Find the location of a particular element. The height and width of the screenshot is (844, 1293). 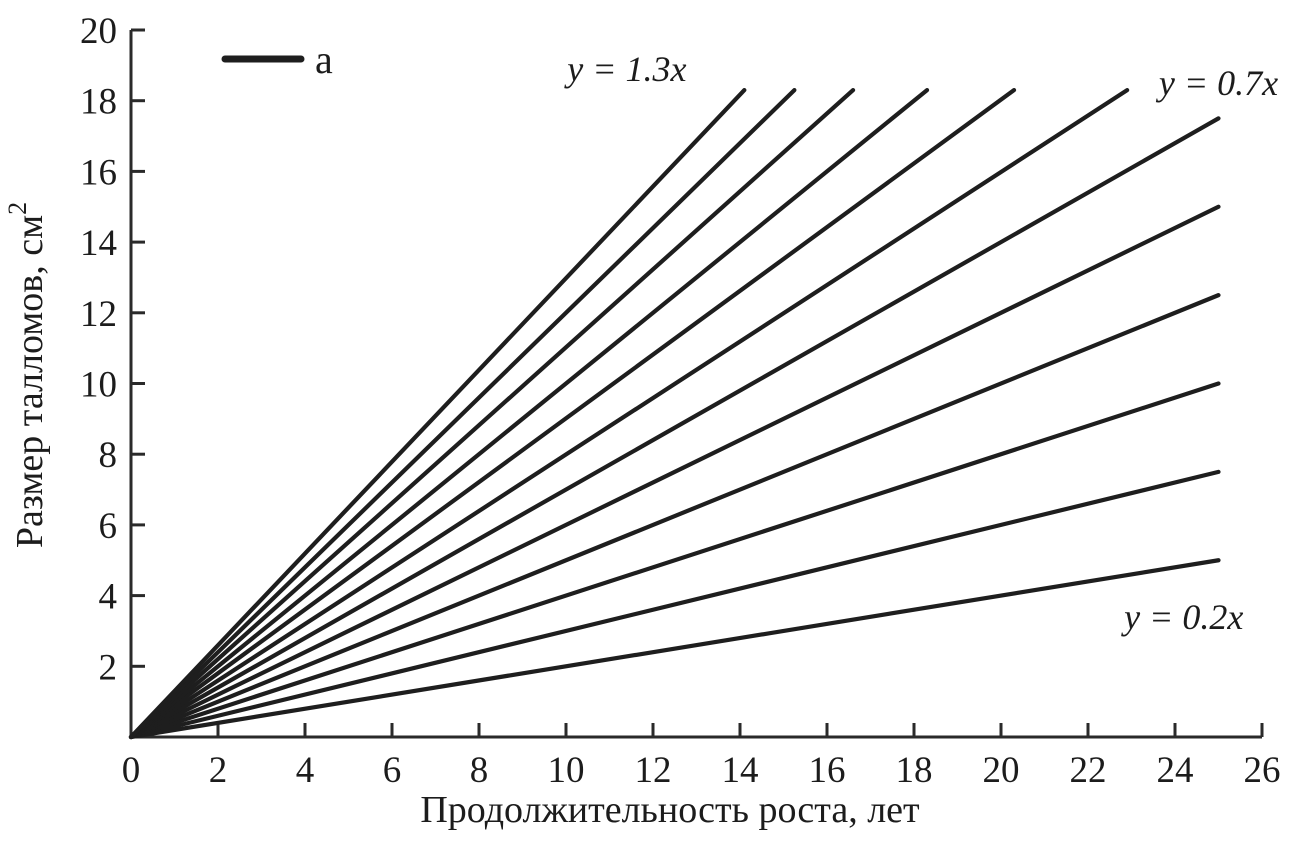

x-tick-label: 20 is located at coordinates (1001, 770).